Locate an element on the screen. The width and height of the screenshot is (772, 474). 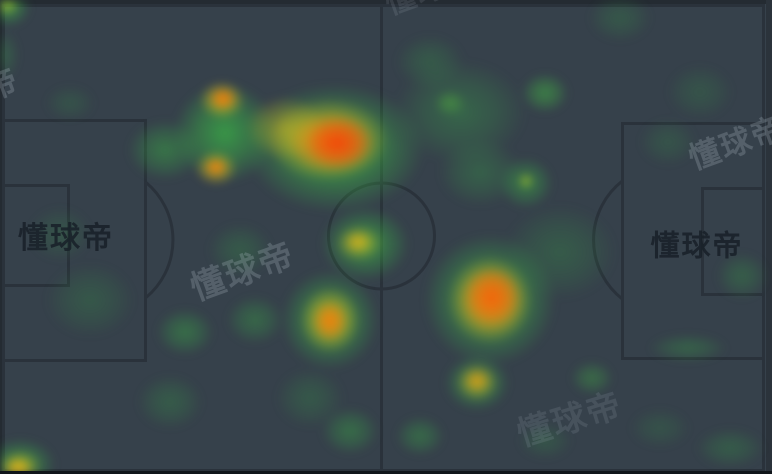
bottom-black-bar is located at coordinates (386, 472).